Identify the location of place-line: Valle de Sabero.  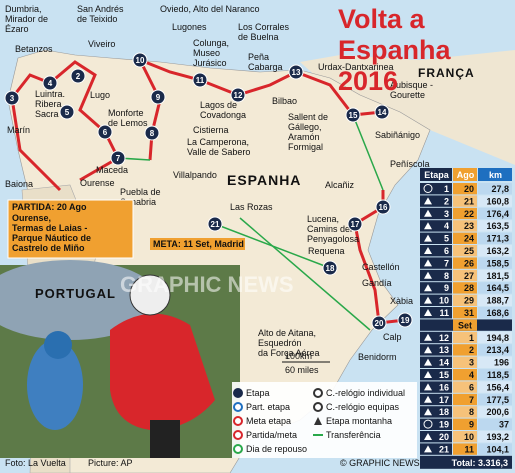
(218, 152).